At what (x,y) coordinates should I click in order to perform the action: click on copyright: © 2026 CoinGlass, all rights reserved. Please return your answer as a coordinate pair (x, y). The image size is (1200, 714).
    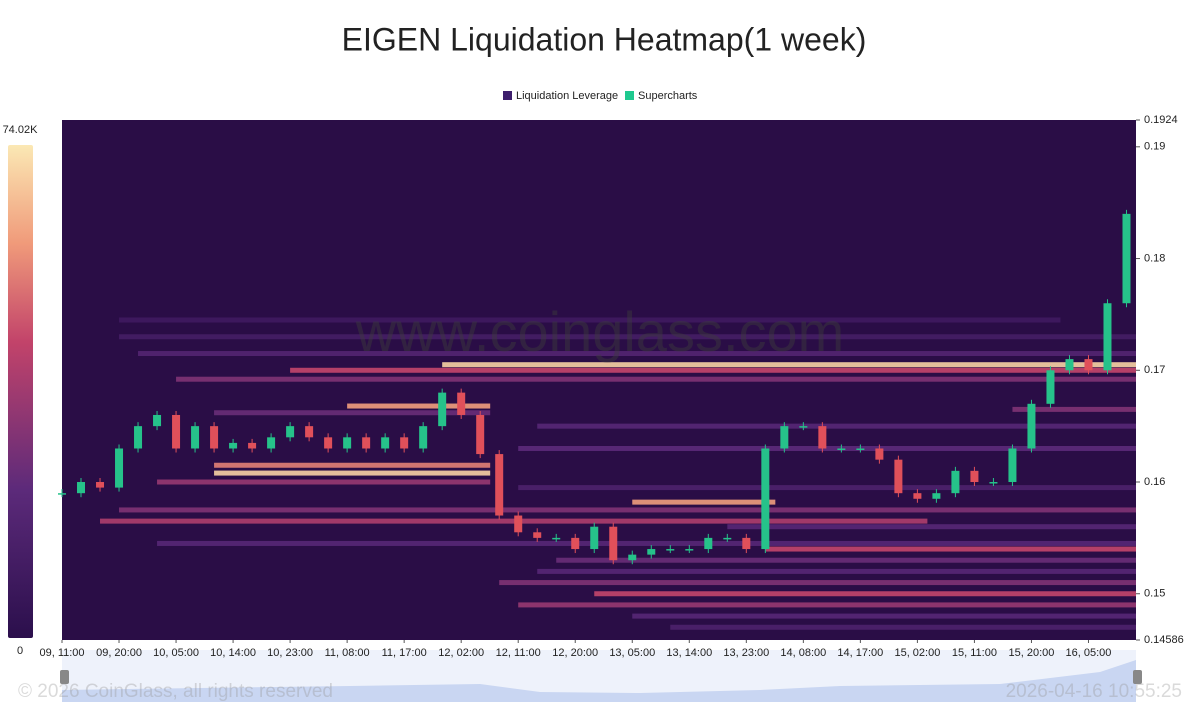
    Looking at the image, I should click on (175, 691).